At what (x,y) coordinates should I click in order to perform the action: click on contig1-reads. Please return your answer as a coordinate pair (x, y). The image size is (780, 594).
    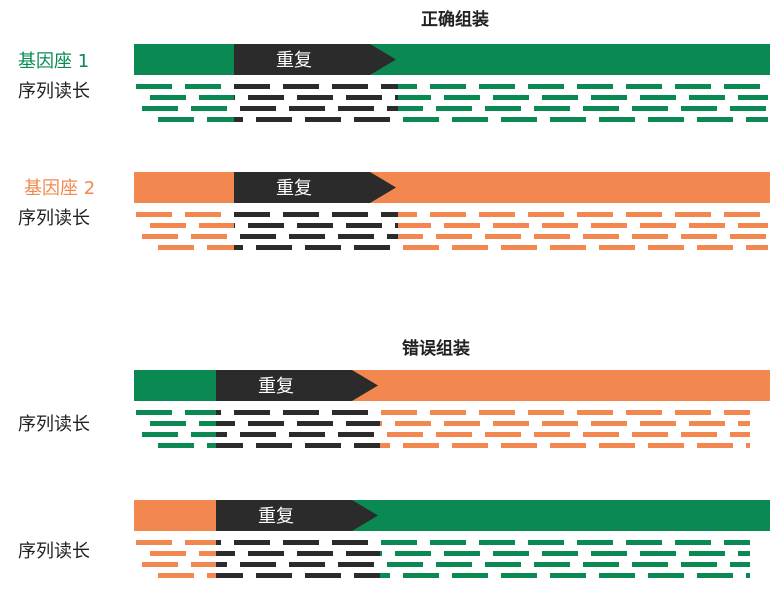
    Looking at the image, I should click on (443, 429).